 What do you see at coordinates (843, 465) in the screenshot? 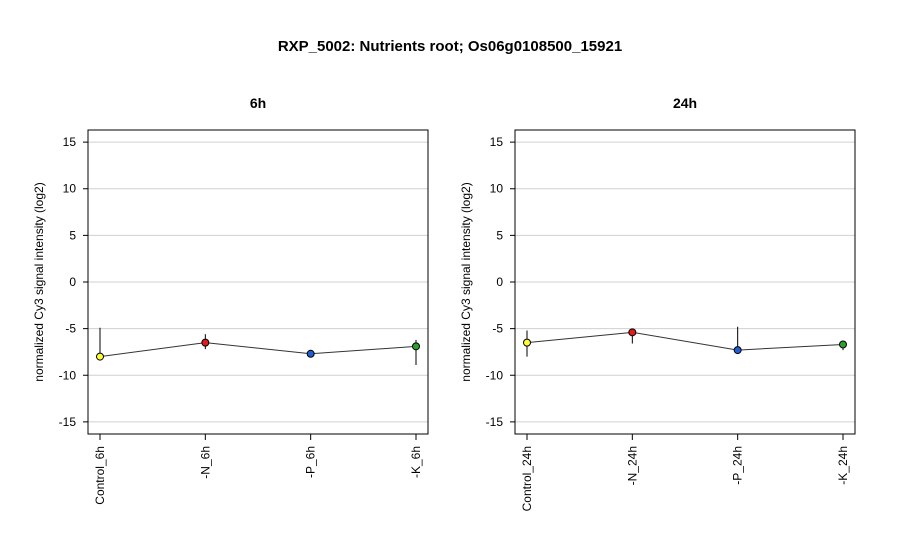
I see `x-tick-label: -K_24h` at bounding box center [843, 465].